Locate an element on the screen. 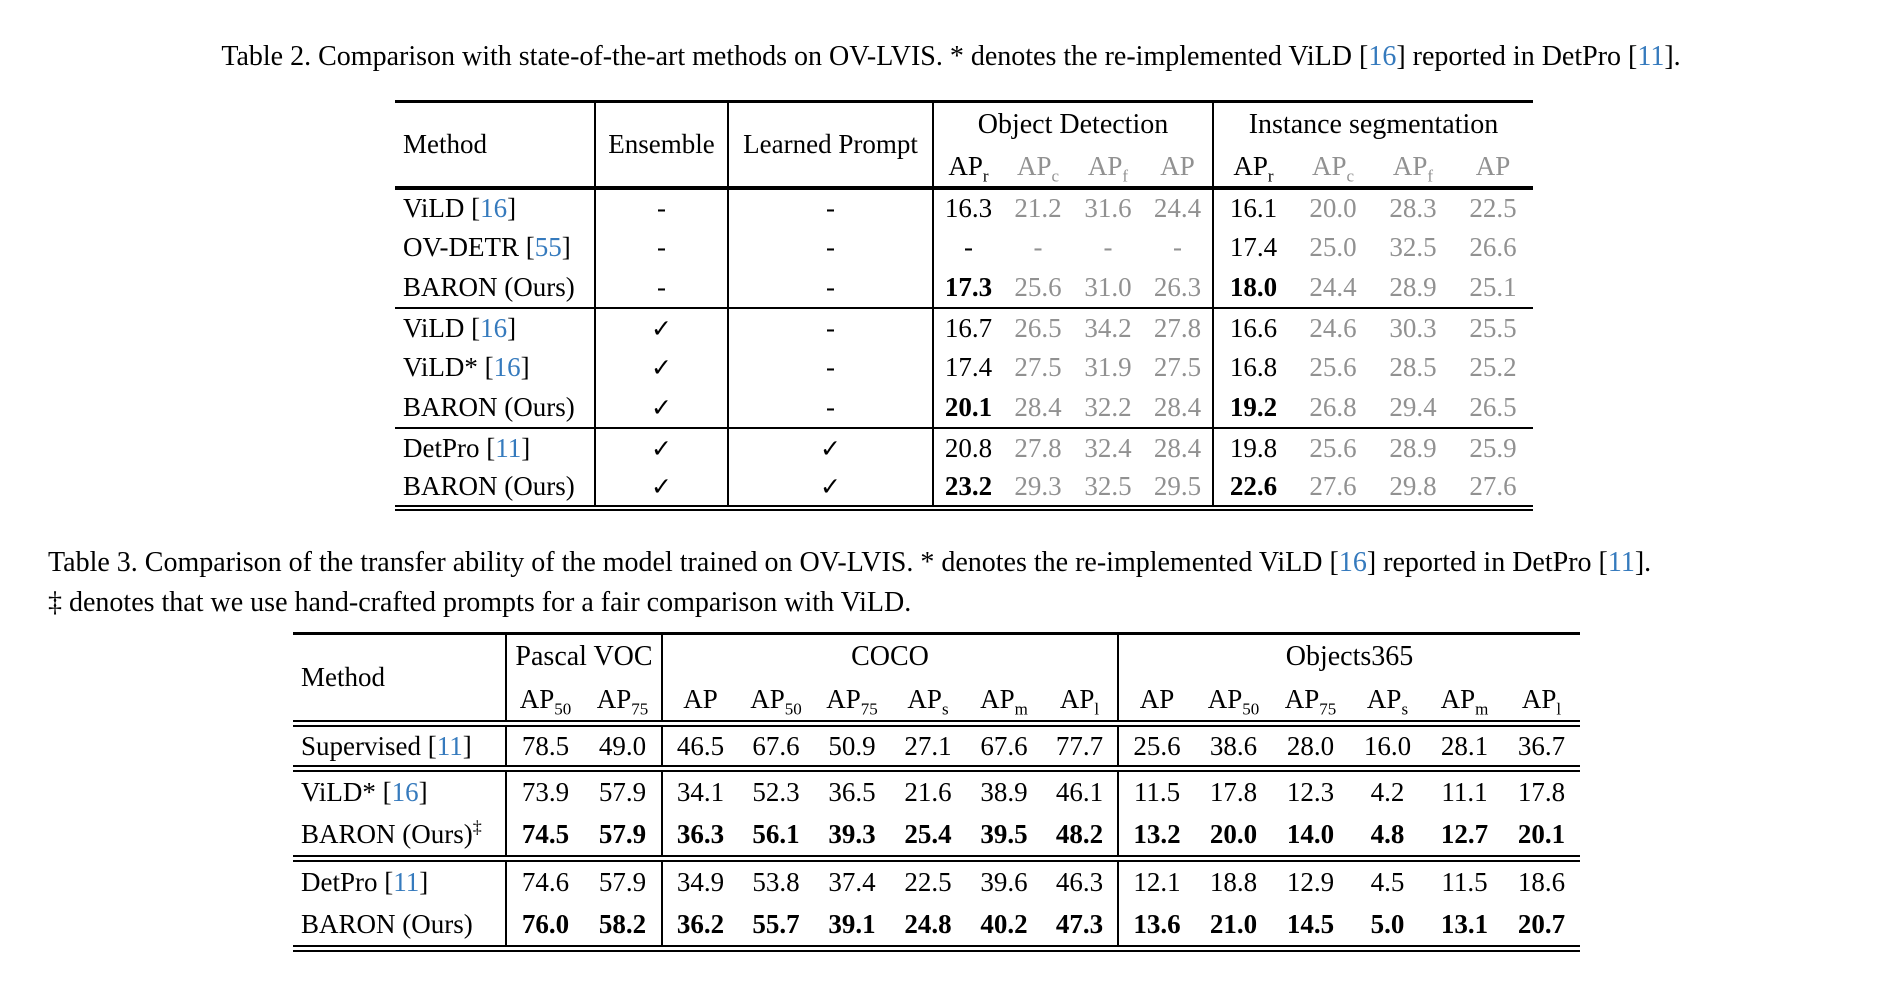  metric-value: 78.5 is located at coordinates (544, 746).